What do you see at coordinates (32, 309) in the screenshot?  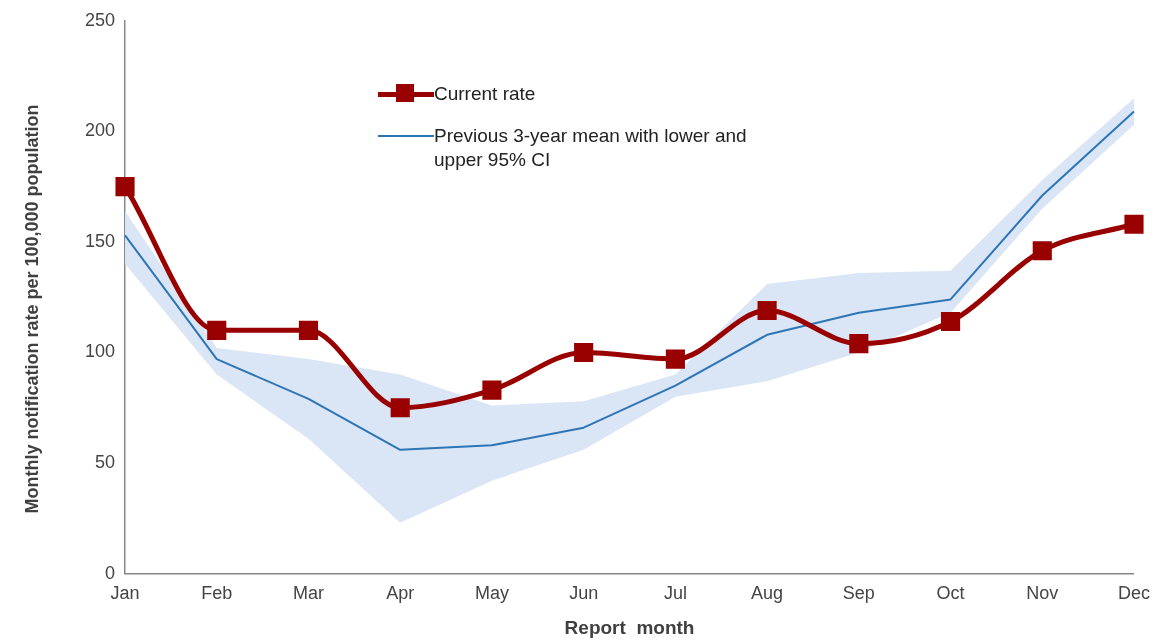 I see `y-axis-title: Monthly notification rate per 100,000 population` at bounding box center [32, 309].